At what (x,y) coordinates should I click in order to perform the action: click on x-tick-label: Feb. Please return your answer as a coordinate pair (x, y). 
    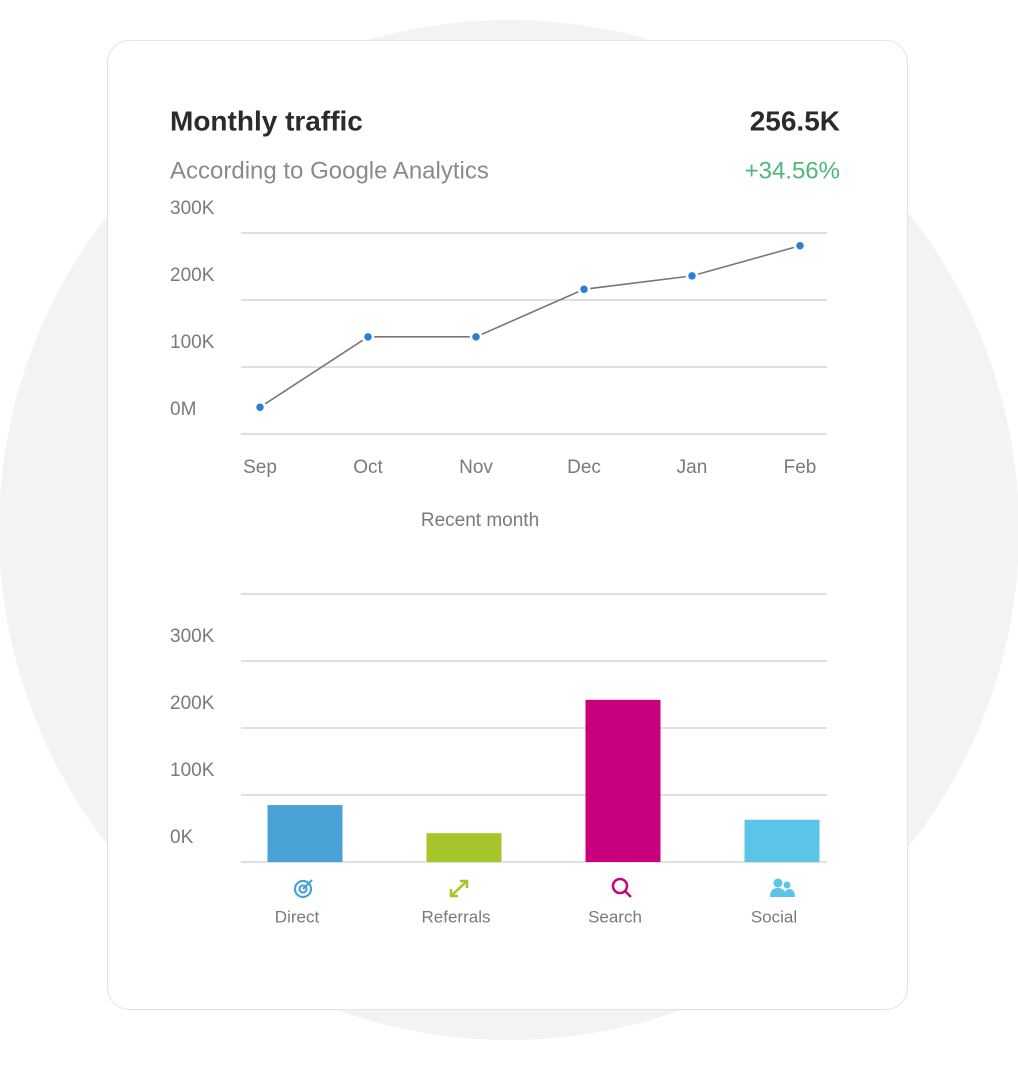
    Looking at the image, I should click on (800, 467).